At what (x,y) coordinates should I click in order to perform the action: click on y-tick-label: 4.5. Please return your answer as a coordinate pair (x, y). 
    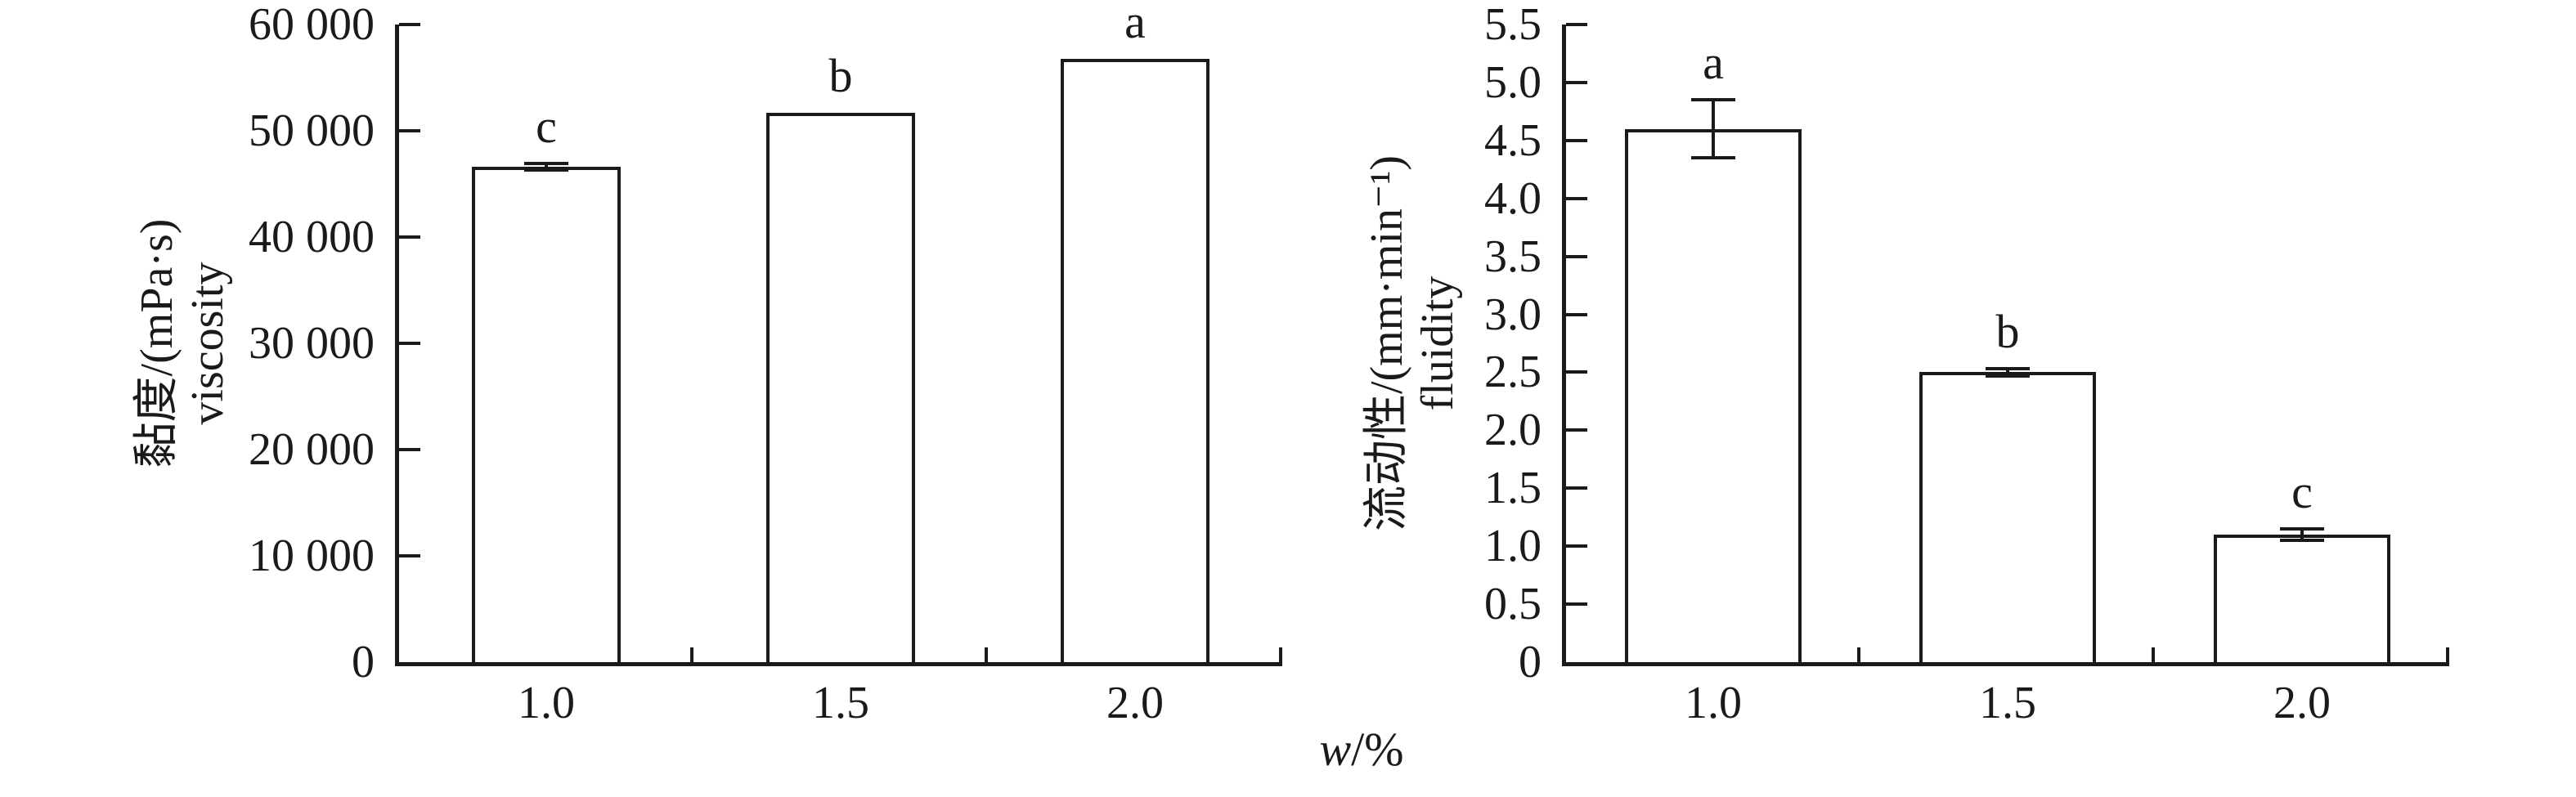
    Looking at the image, I should click on (1513, 140).